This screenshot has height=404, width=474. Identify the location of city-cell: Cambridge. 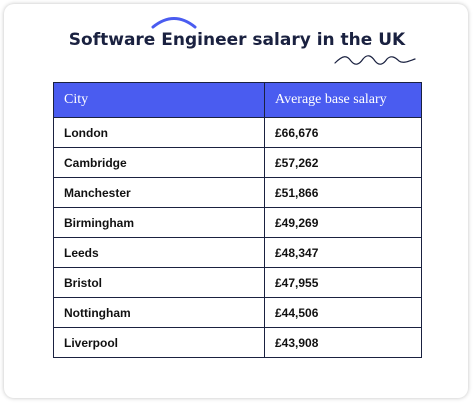
(159, 162).